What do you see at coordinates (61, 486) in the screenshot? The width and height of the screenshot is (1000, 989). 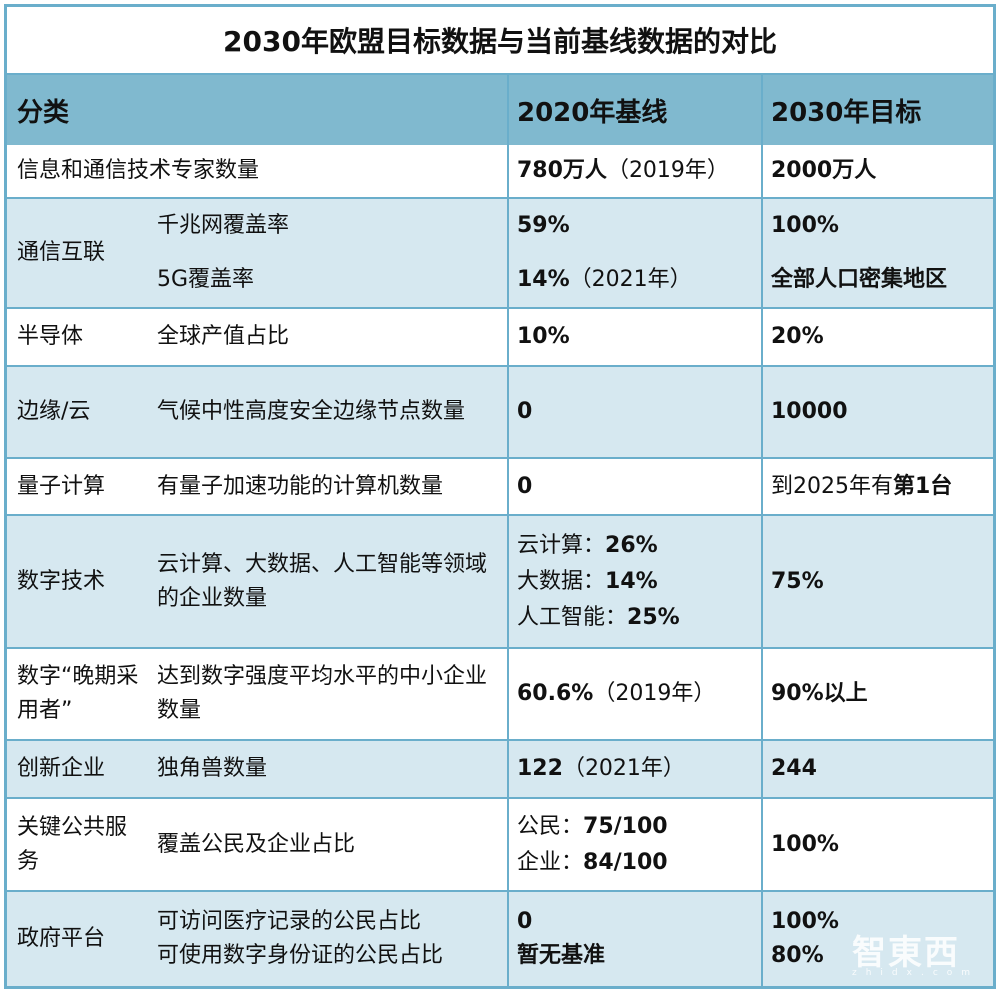 I see `row-category: 量子计算` at bounding box center [61, 486].